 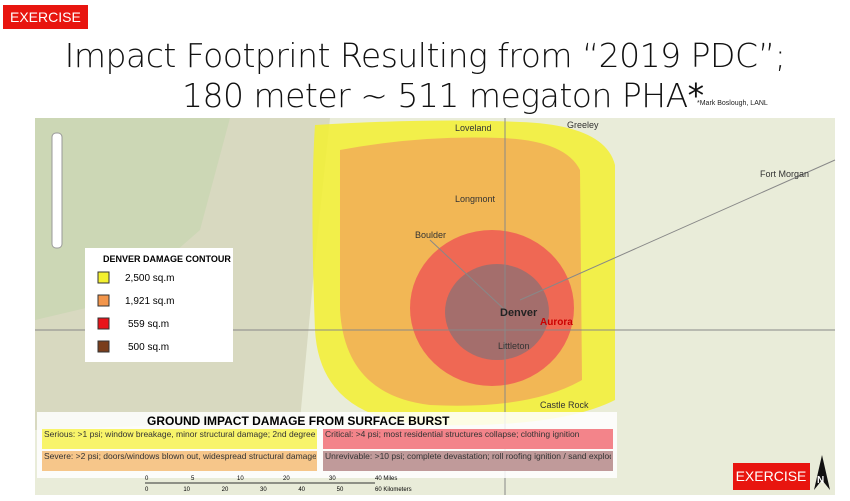 What do you see at coordinates (148, 324) in the screenshot?
I see `contour-item: 559 sq.m` at bounding box center [148, 324].